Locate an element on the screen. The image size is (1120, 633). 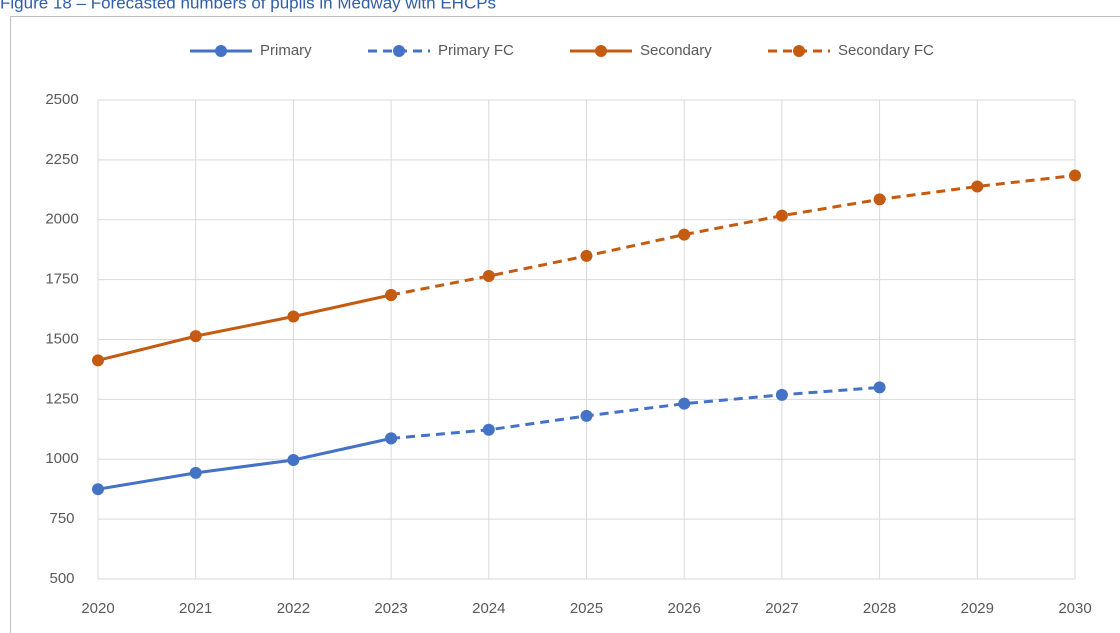
x-tick-label: 2026 is located at coordinates (684, 608).